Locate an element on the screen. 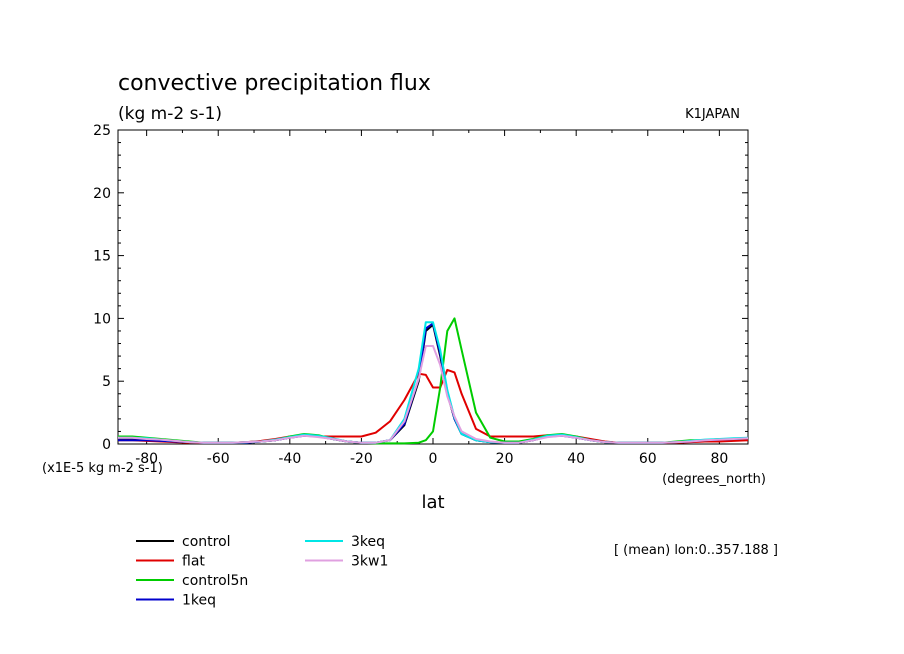 Image resolution: width=904 pixels, height=654 pixels. x-tick-label: 80 is located at coordinates (719, 459).